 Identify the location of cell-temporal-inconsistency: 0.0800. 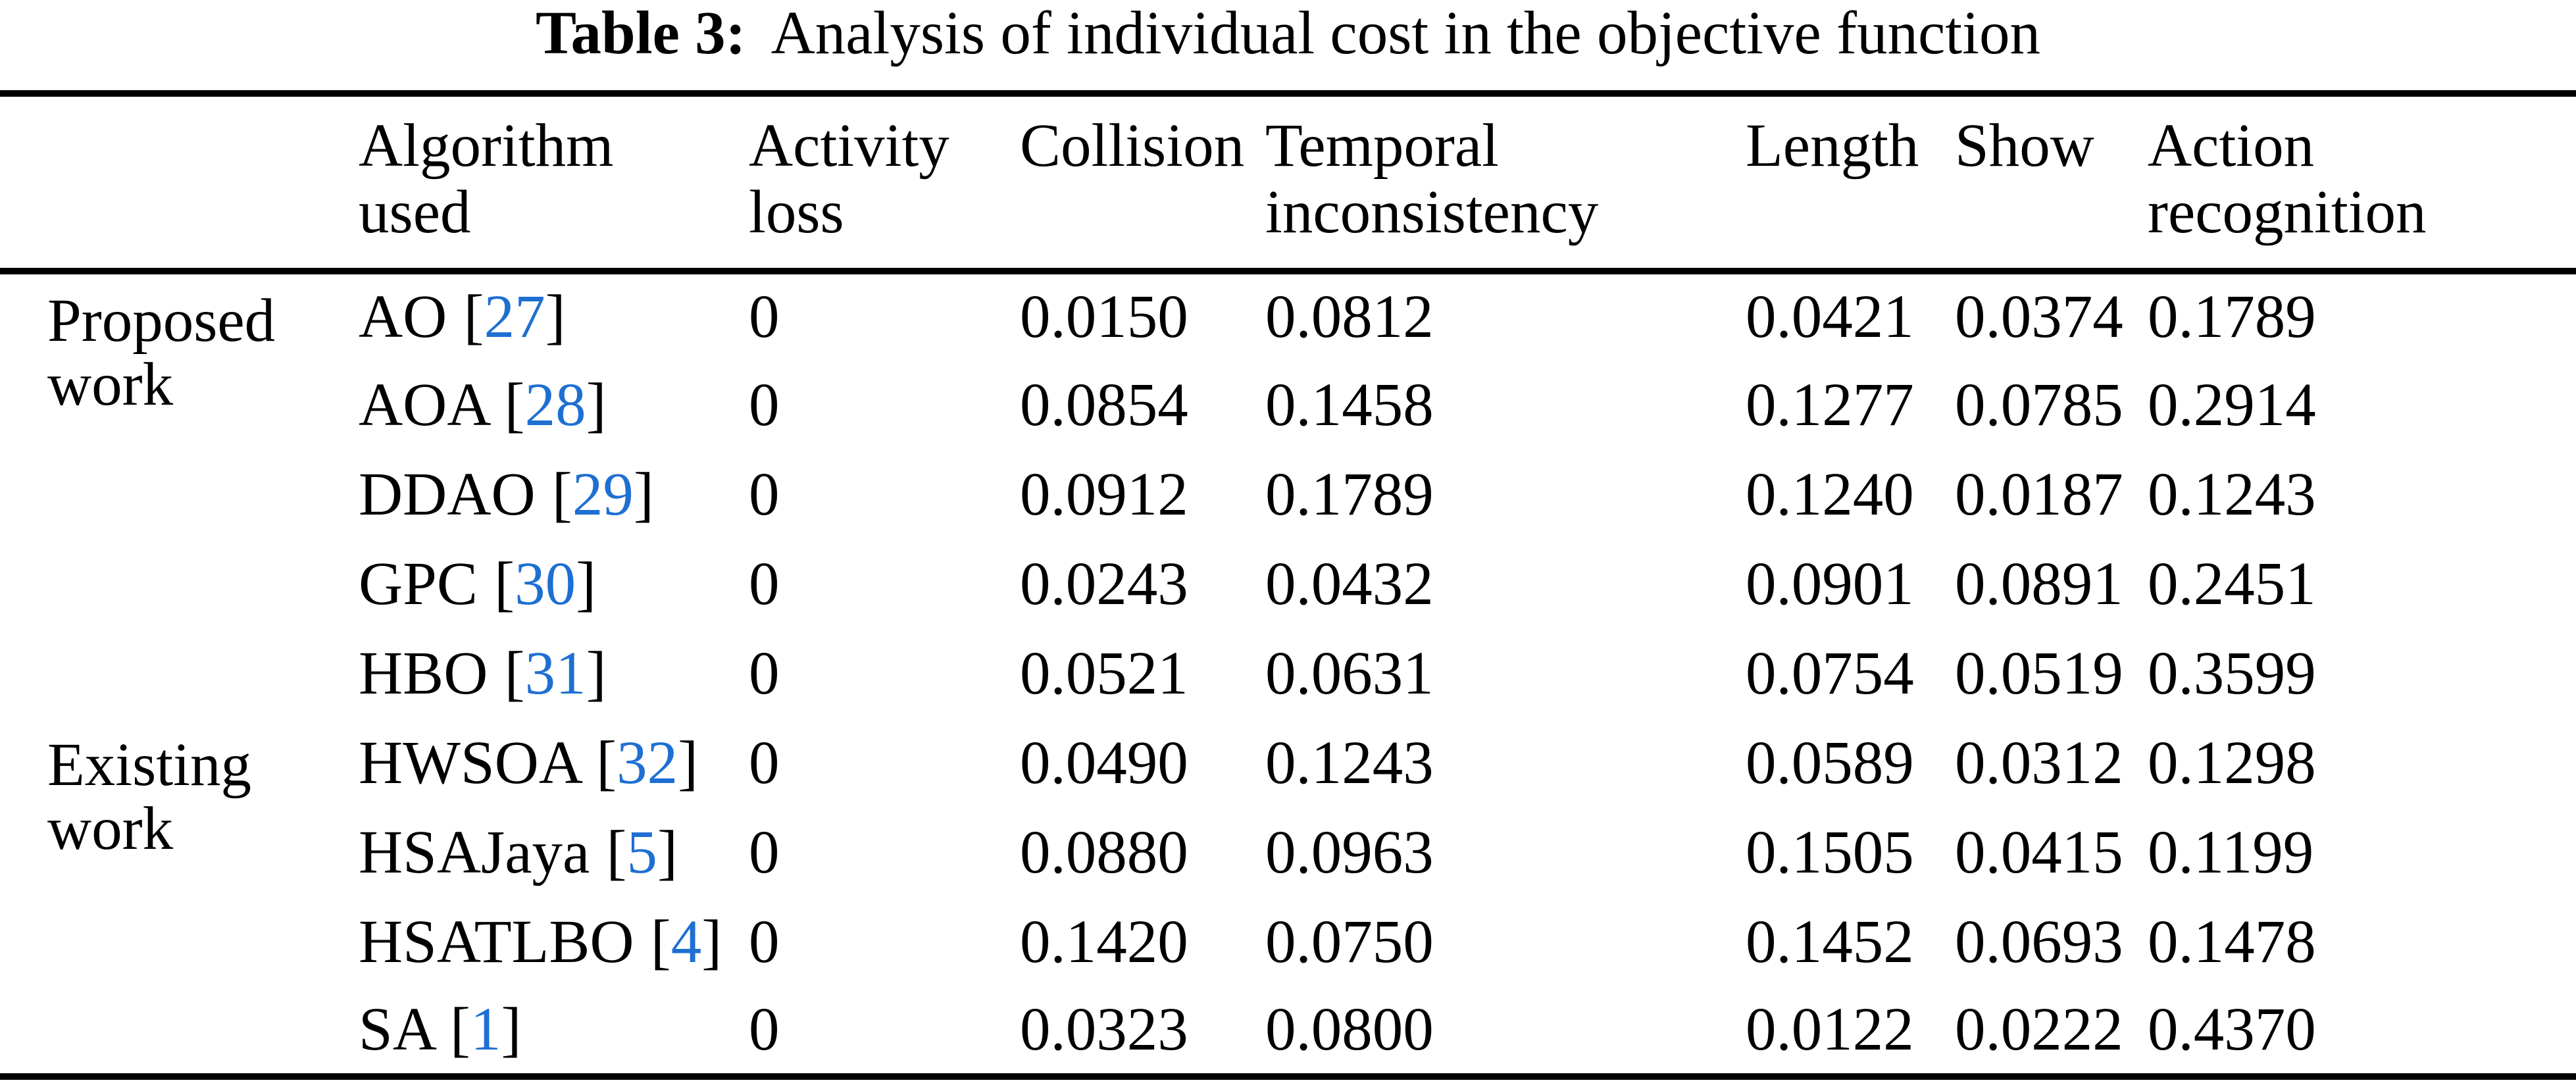
(1350, 1030).